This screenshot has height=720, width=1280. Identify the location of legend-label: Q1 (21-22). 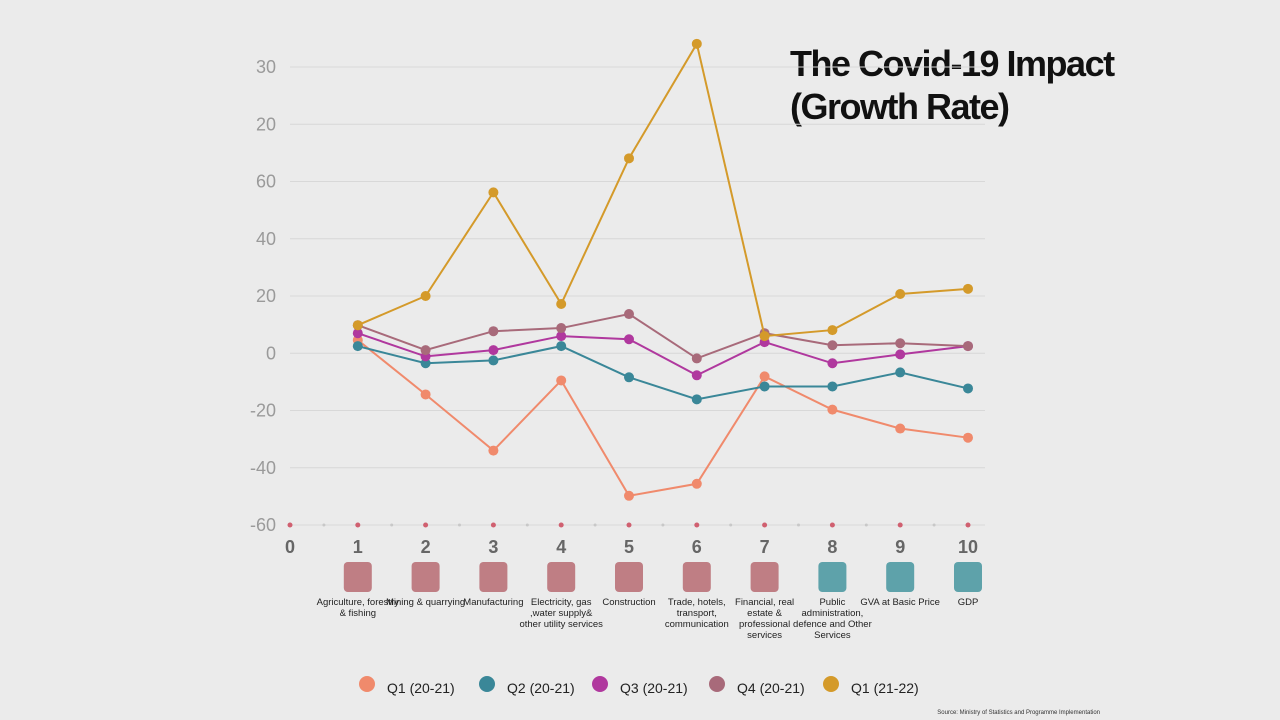
(885, 688).